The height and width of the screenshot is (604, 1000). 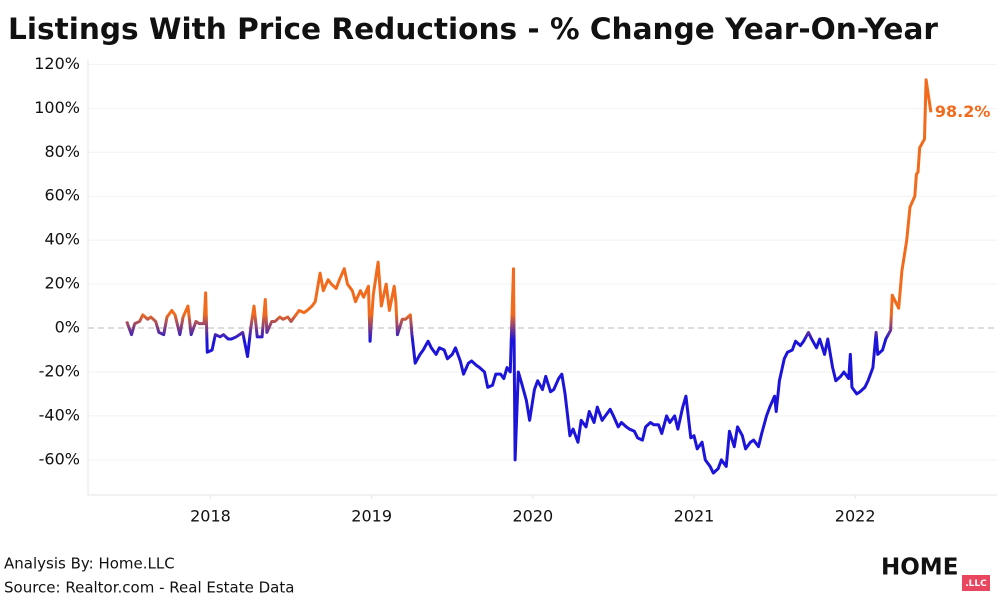 I want to click on x-tick-label: 2018, so click(x=210, y=516).